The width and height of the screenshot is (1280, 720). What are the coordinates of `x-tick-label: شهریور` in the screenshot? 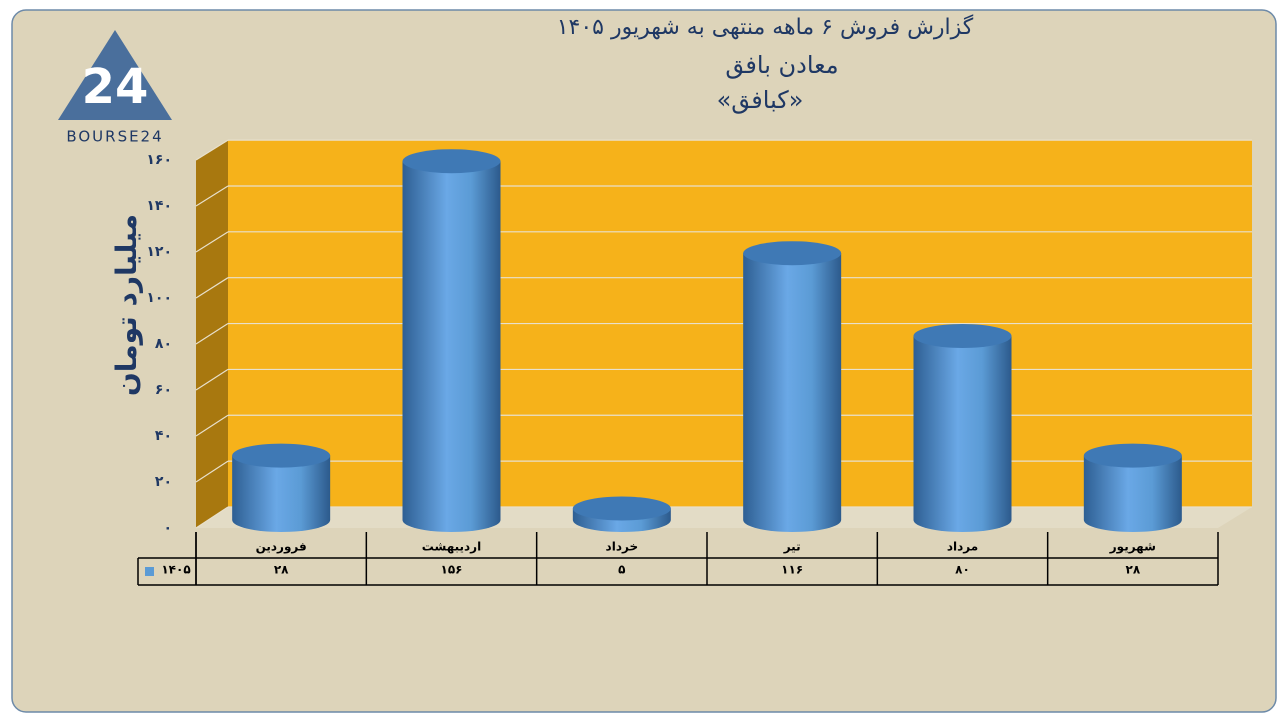 It's located at (1132, 547).